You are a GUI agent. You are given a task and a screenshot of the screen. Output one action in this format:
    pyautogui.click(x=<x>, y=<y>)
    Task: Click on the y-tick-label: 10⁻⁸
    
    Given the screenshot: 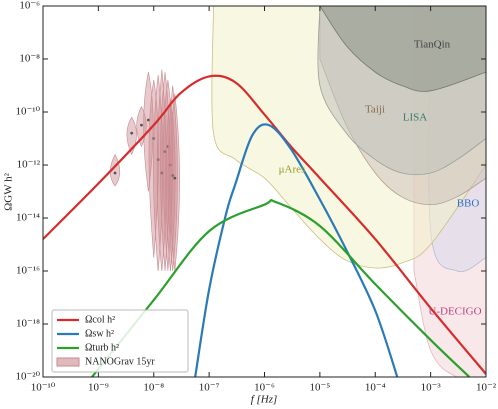 What is the action you would take?
    pyautogui.click(x=29, y=59)
    